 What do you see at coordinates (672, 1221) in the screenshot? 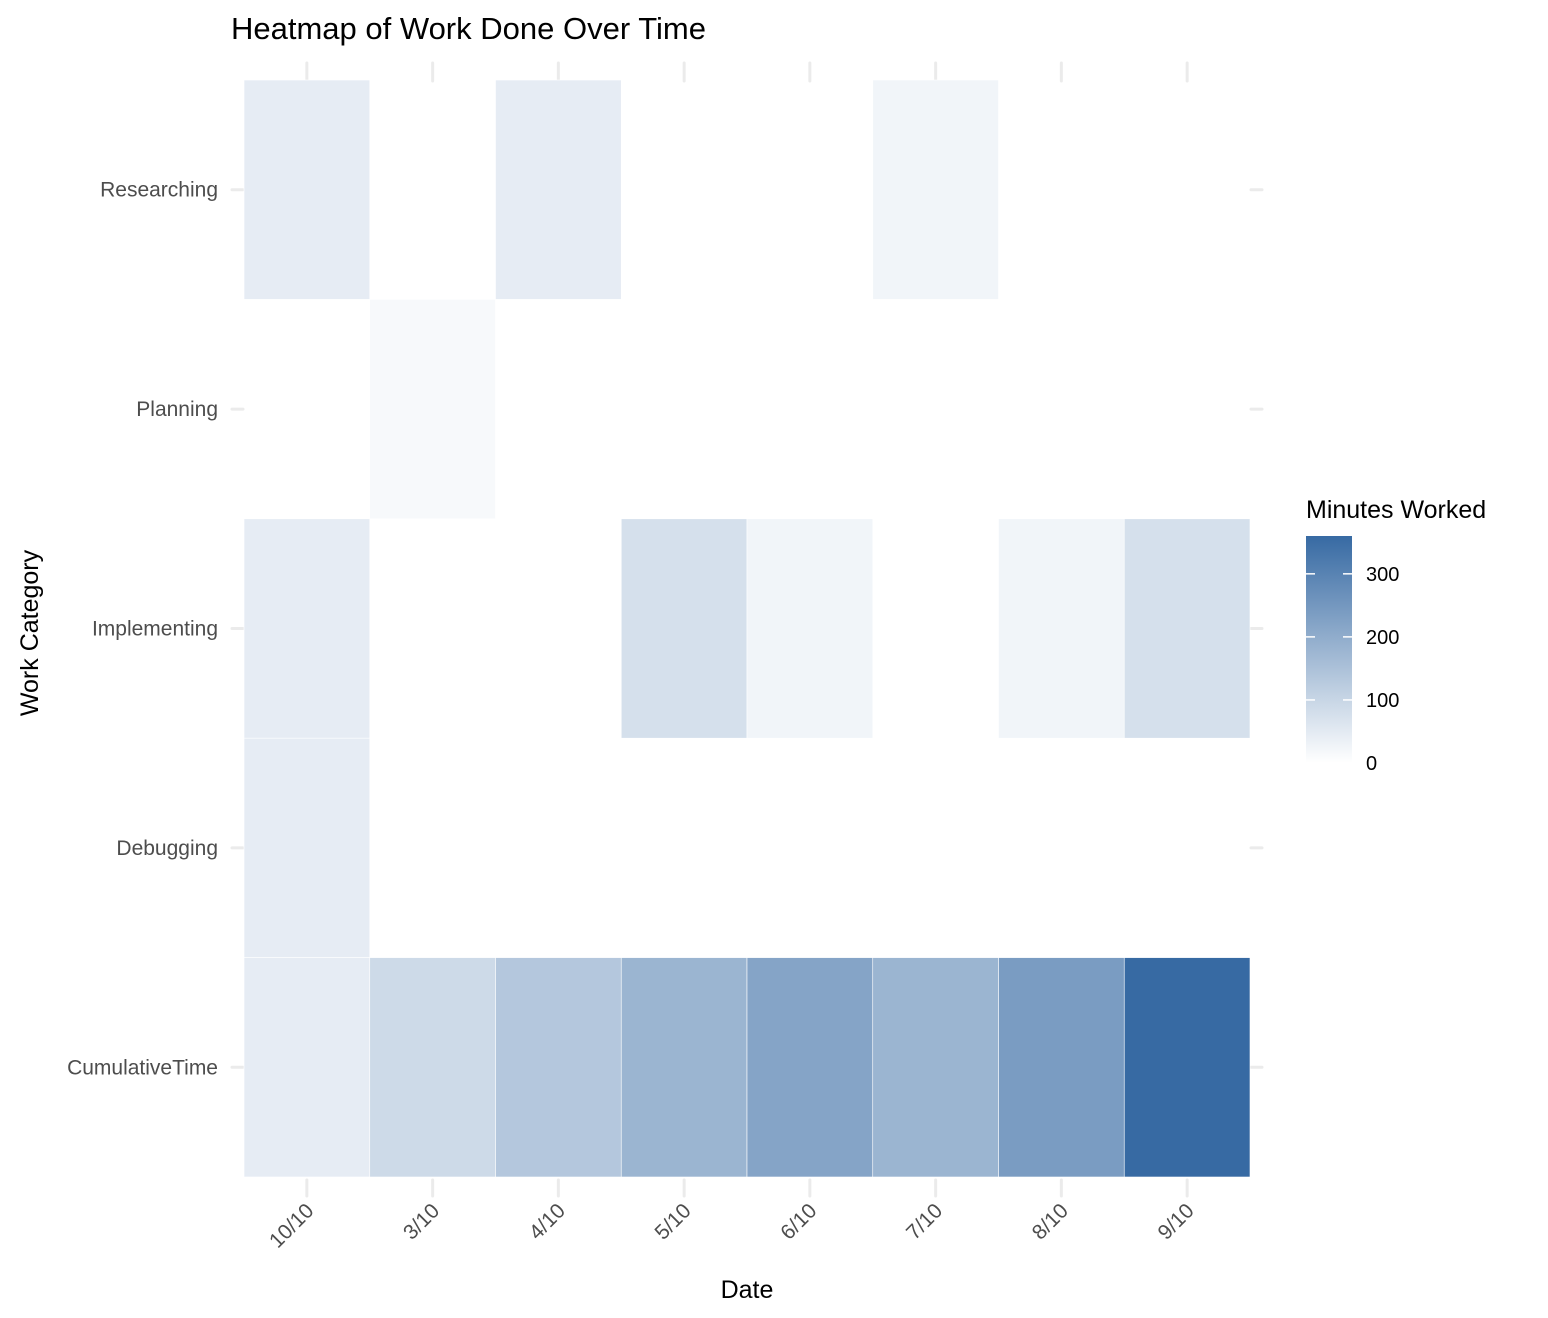
I see `x-tick-label: 5/10` at bounding box center [672, 1221].